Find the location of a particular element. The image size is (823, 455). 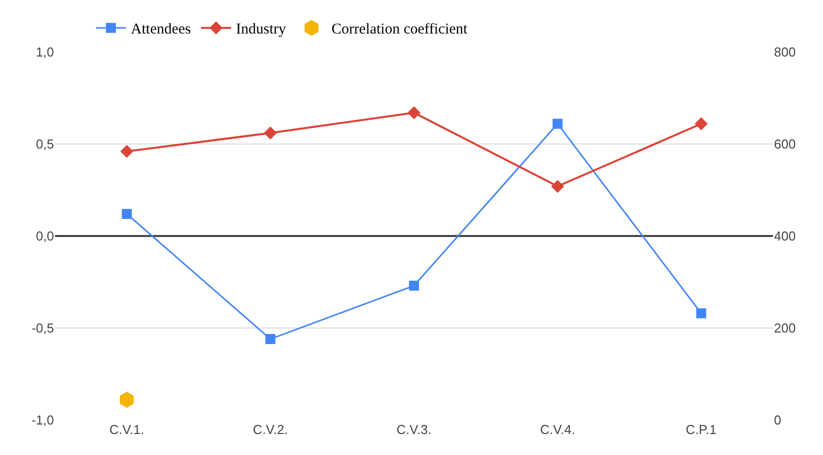

y2-tick-label: 400 is located at coordinates (785, 236).